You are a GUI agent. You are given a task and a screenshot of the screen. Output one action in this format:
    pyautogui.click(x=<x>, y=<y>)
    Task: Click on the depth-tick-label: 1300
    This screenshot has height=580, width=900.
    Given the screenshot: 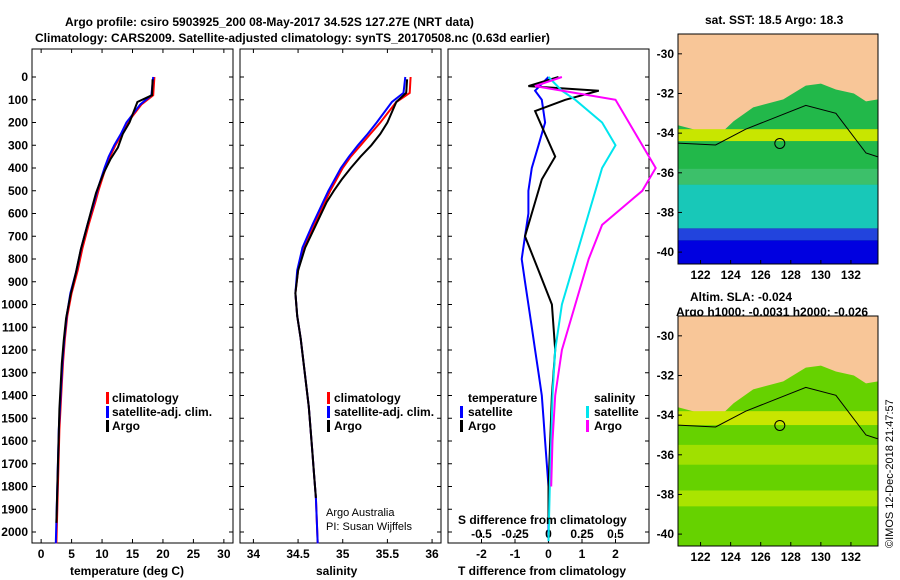 What is the action you would take?
    pyautogui.click(x=14, y=373)
    